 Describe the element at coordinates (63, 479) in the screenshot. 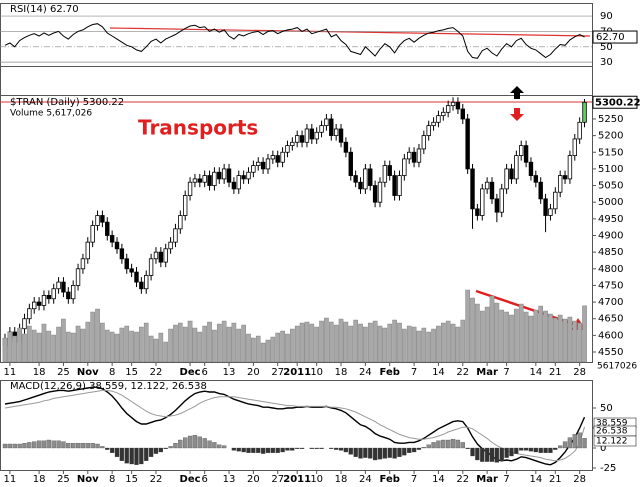

I see `x-tick-label: 25` at that location.